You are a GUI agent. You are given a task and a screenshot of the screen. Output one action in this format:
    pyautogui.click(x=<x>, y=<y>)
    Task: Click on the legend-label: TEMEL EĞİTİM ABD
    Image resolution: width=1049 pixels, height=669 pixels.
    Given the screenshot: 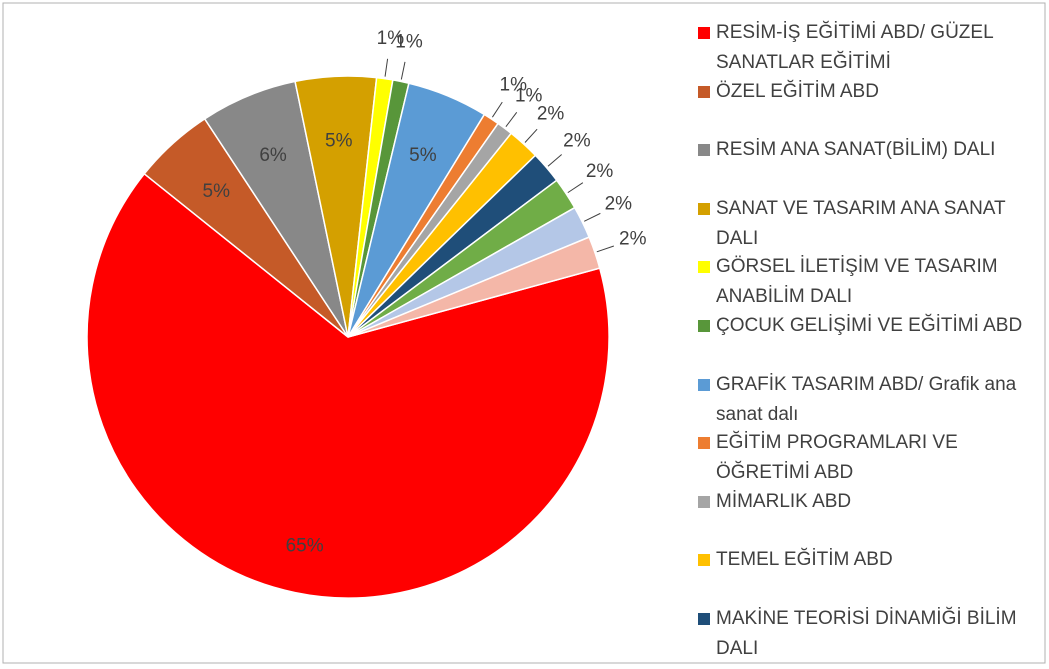 What is the action you would take?
    pyautogui.click(x=804, y=560)
    